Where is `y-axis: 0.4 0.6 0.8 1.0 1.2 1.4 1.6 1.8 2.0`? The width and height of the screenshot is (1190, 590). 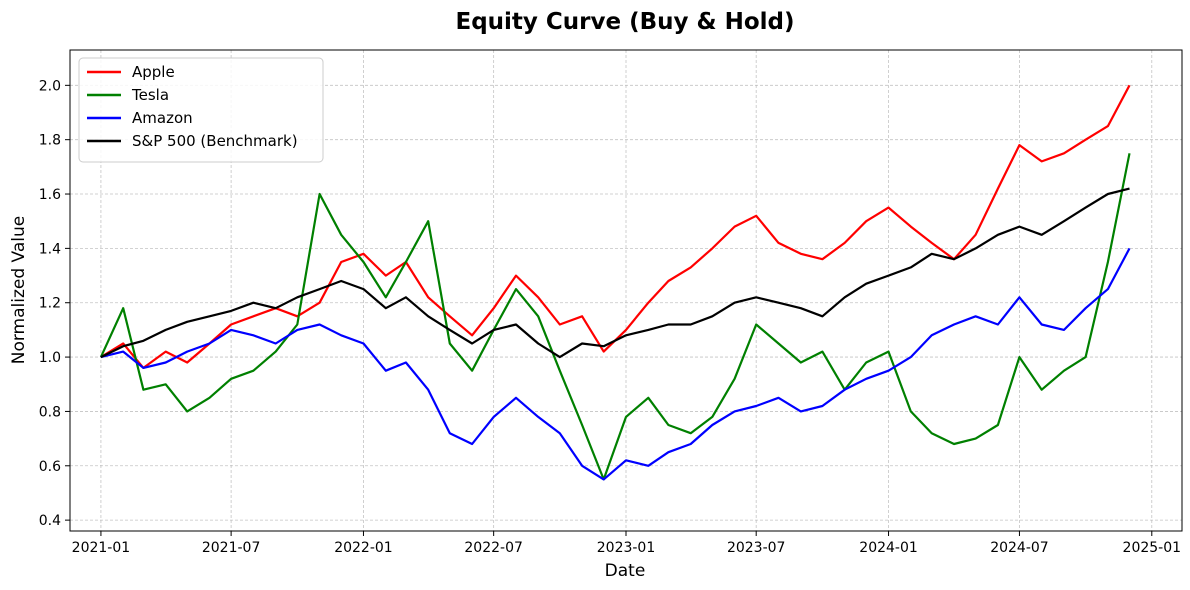 y-axis: 0.4 0.6 0.8 1.0 1.2 1.4 1.6 1.8 2.0 is located at coordinates (54, 303).